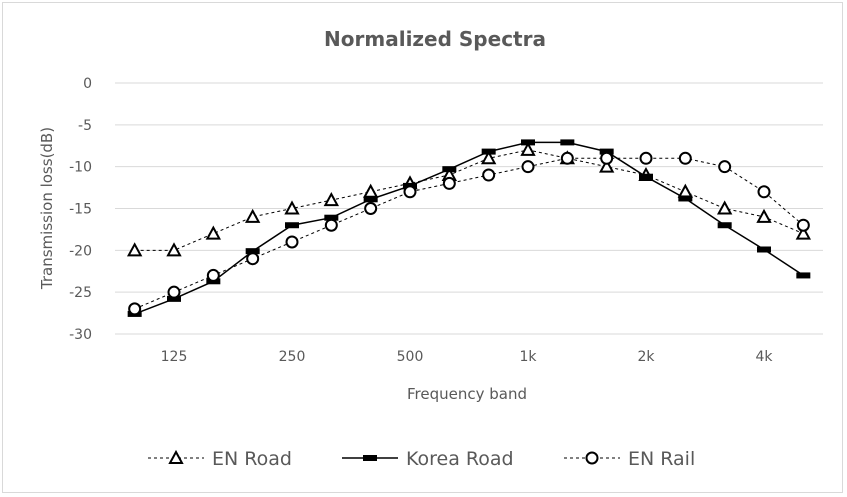 This screenshot has height=497, width=847. What do you see at coordinates (85, 126) in the screenshot?
I see `y-tick-label: -5` at bounding box center [85, 126].